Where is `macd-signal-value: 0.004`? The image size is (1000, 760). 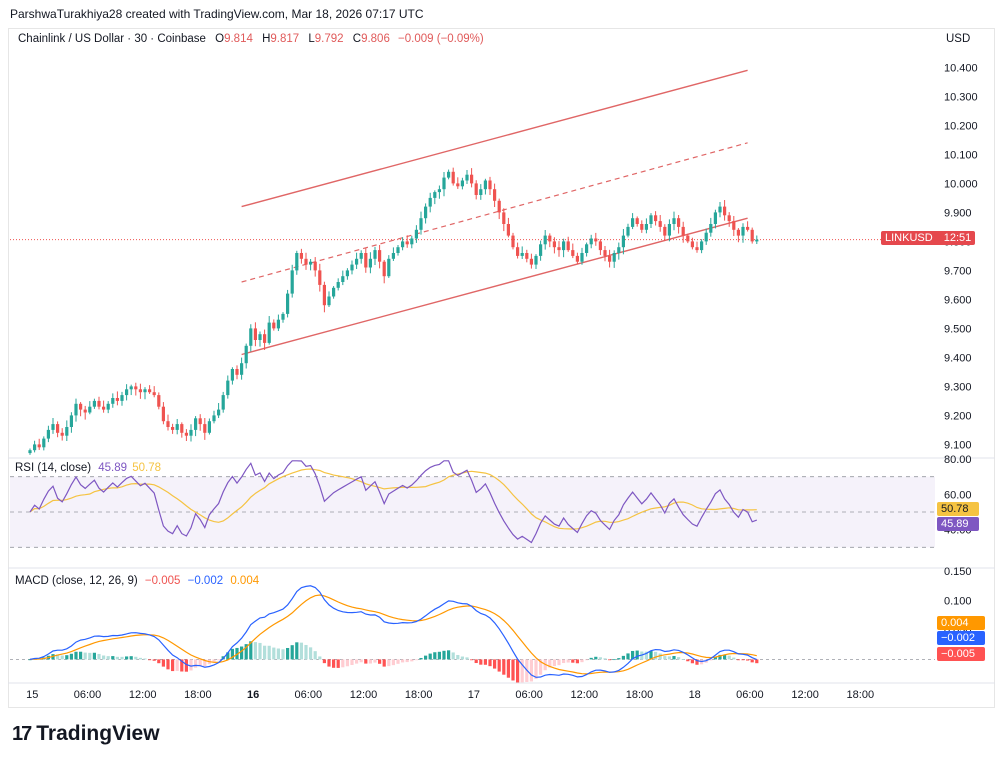 macd-signal-value: 0.004 is located at coordinates (245, 581).